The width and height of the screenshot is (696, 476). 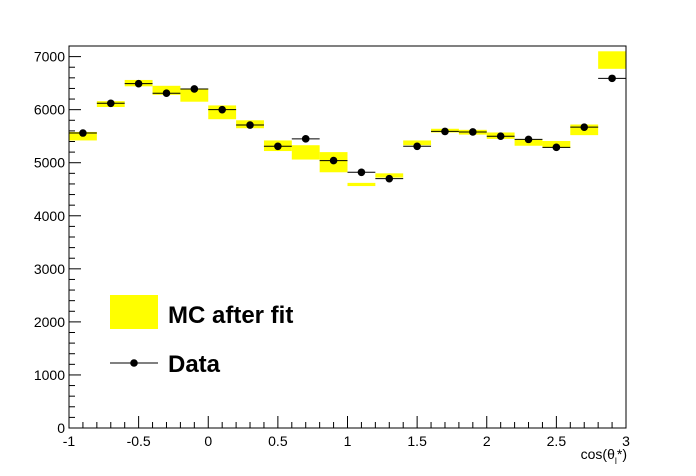 I want to click on x-tick-label: 3, so click(x=626, y=441).